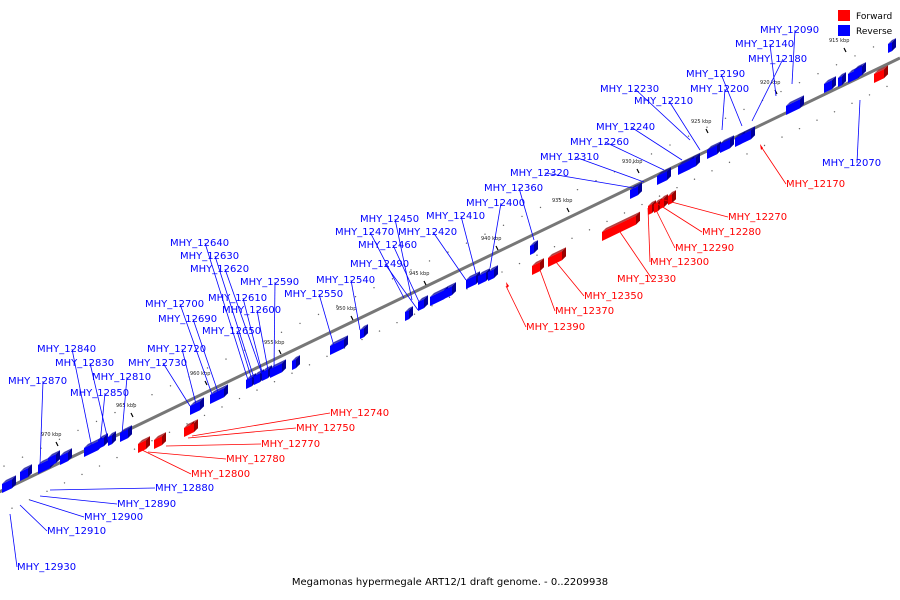 Image resolution: width=900 pixels, height=600 pixels. I want to click on tick-label: 925 kbp, so click(701, 122).